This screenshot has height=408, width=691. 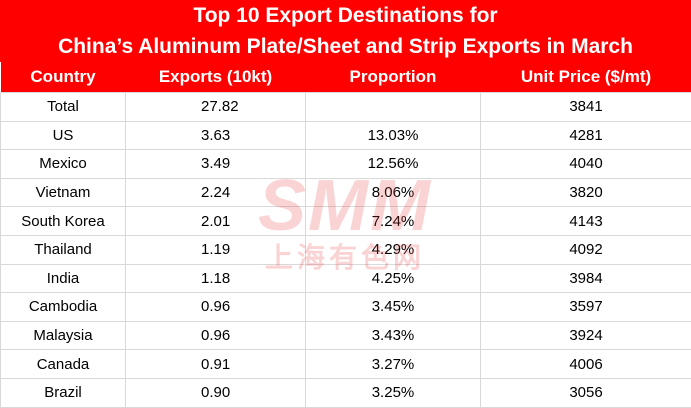 What do you see at coordinates (216, 135) in the screenshot?
I see `table-cell: 3.63` at bounding box center [216, 135].